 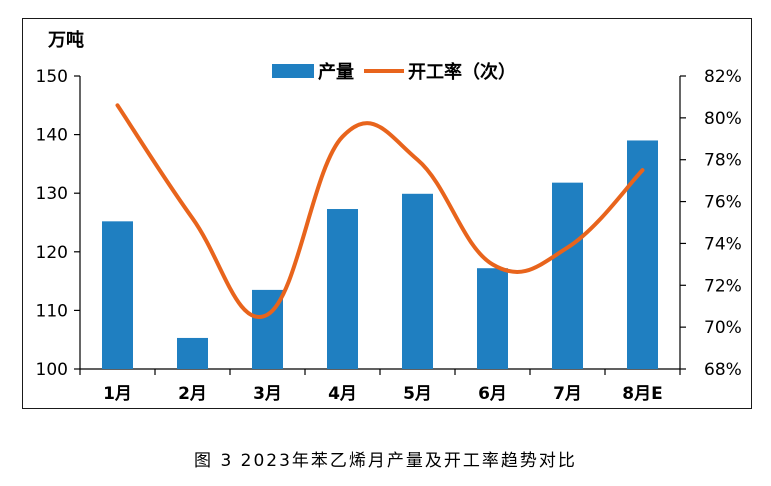 What do you see at coordinates (385, 461) in the screenshot?
I see `figure-caption: 图 3 2023年苯乙烯月产量及开工率趋势对比` at bounding box center [385, 461].